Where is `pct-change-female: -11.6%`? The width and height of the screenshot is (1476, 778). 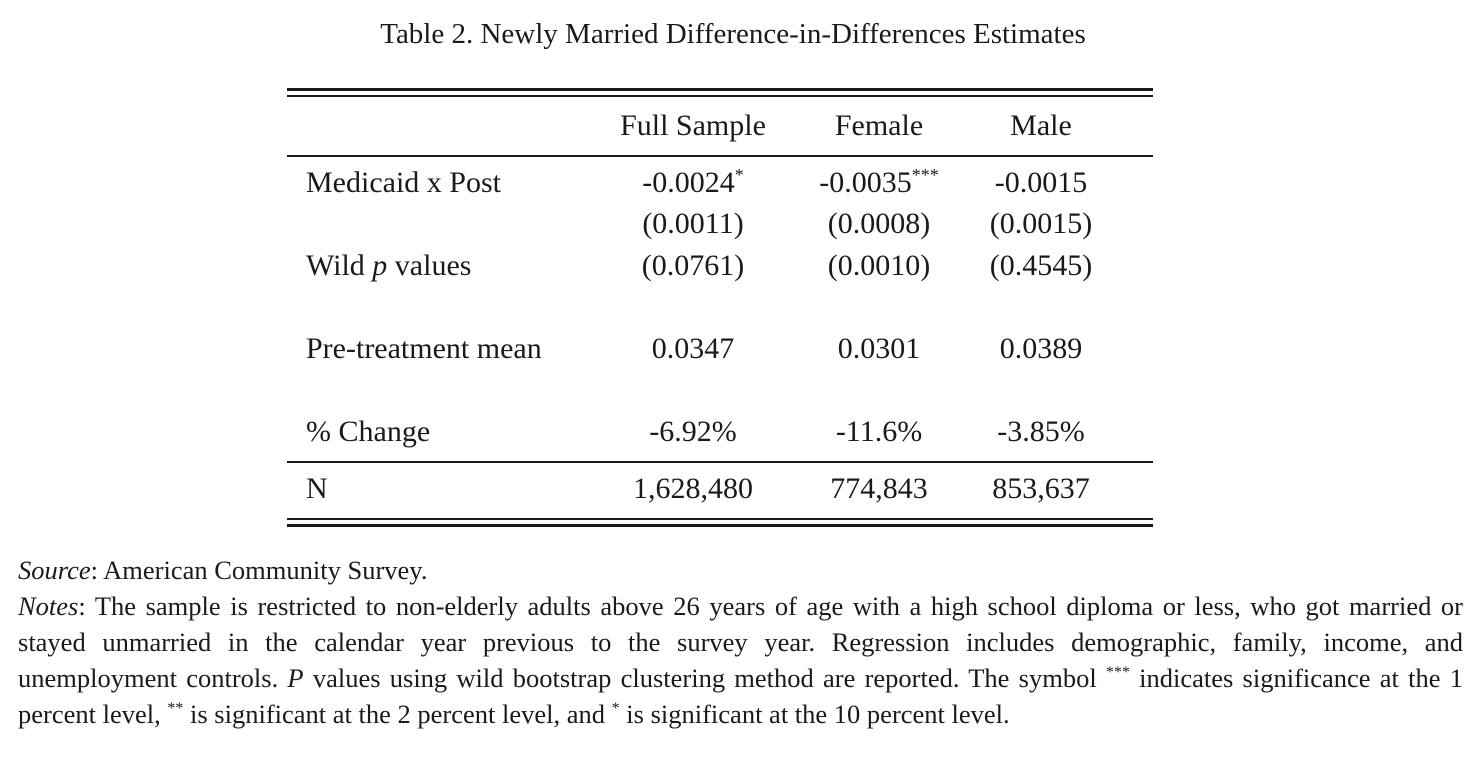
pct-change-female: -11.6% is located at coordinates (879, 431).